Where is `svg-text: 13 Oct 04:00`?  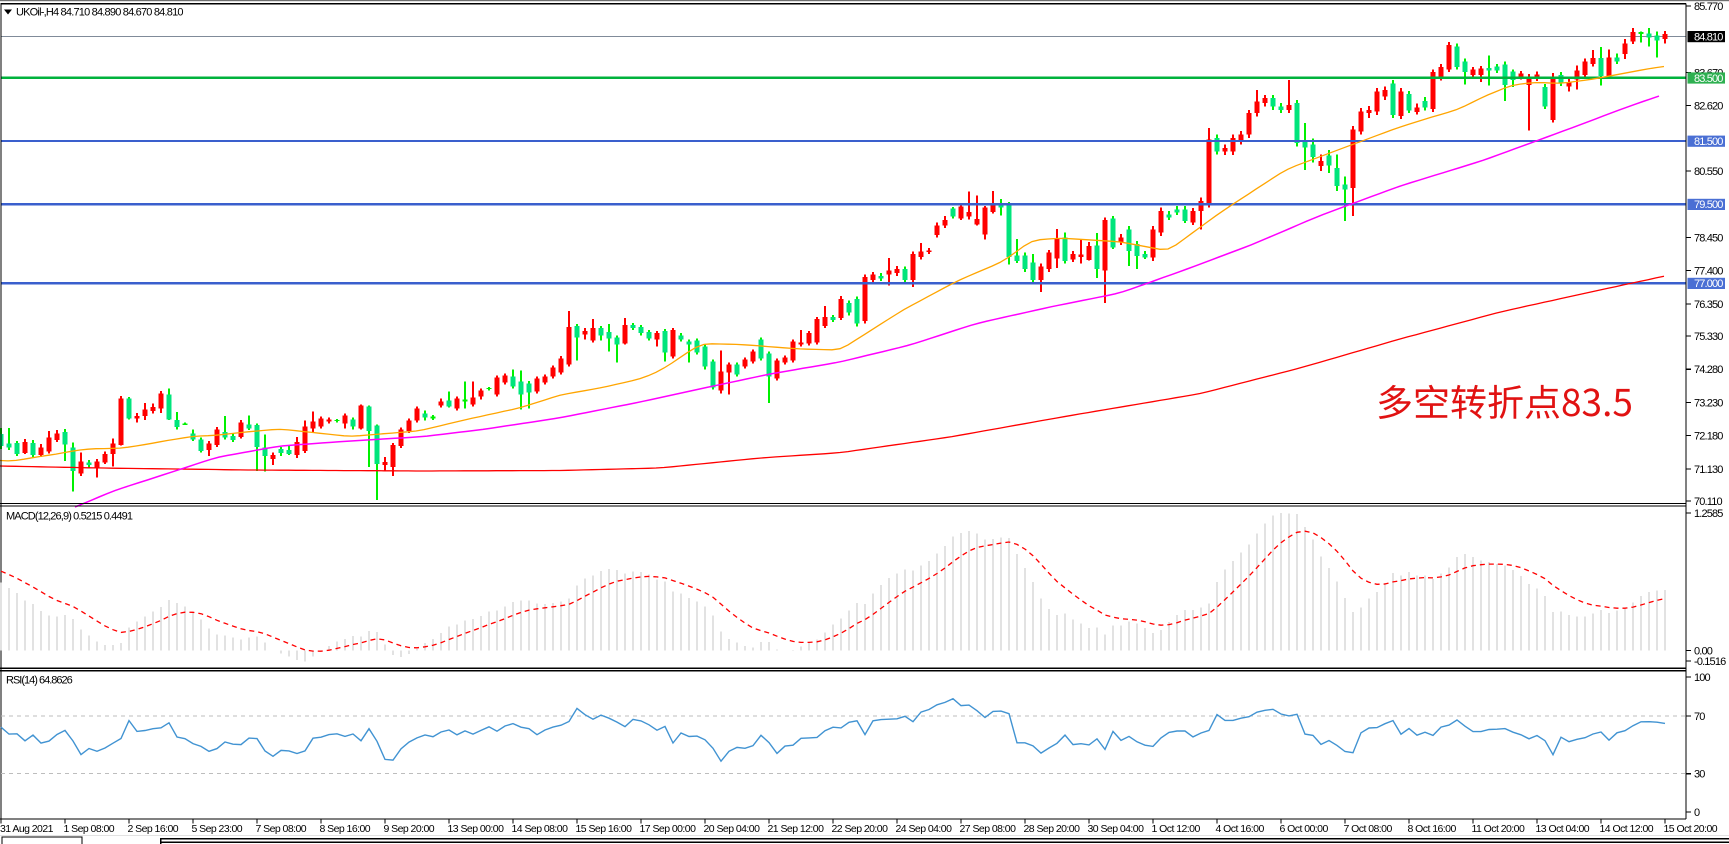 svg-text: 13 Oct 04:00 is located at coordinates (1563, 829).